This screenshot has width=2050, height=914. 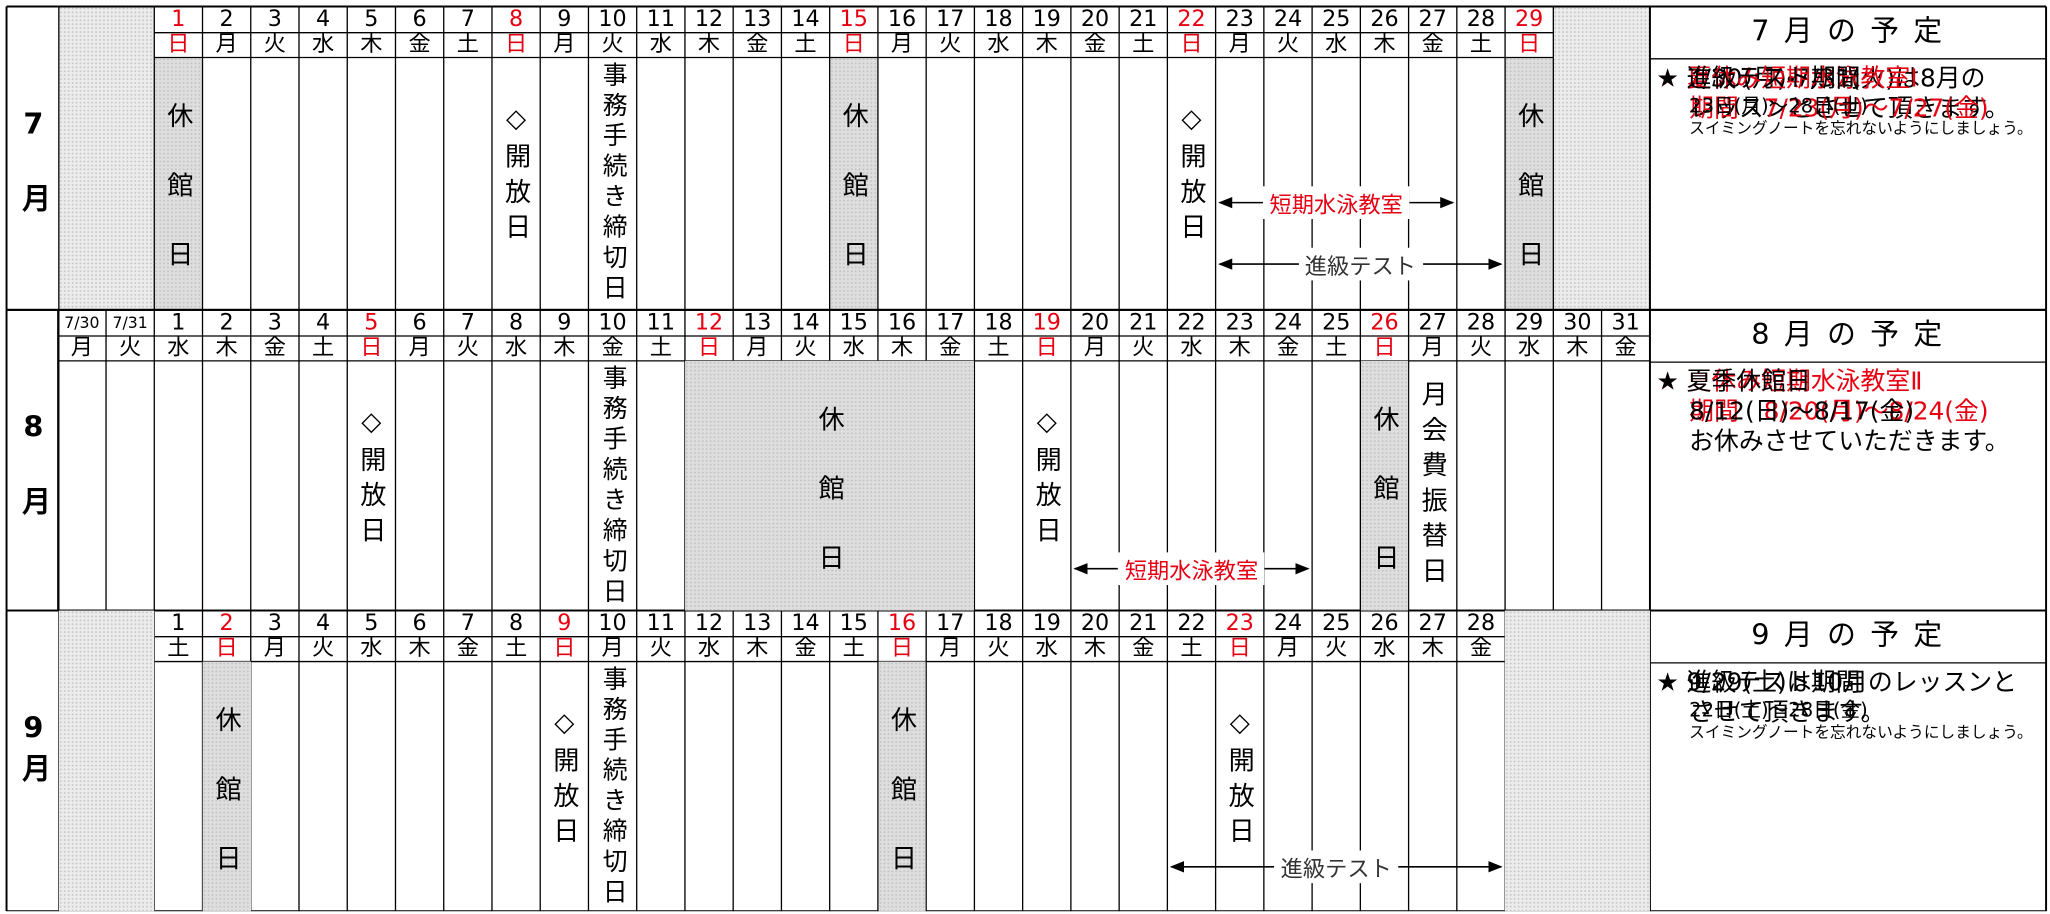 I want to click on month-label: 9月, so click(x=33, y=751).